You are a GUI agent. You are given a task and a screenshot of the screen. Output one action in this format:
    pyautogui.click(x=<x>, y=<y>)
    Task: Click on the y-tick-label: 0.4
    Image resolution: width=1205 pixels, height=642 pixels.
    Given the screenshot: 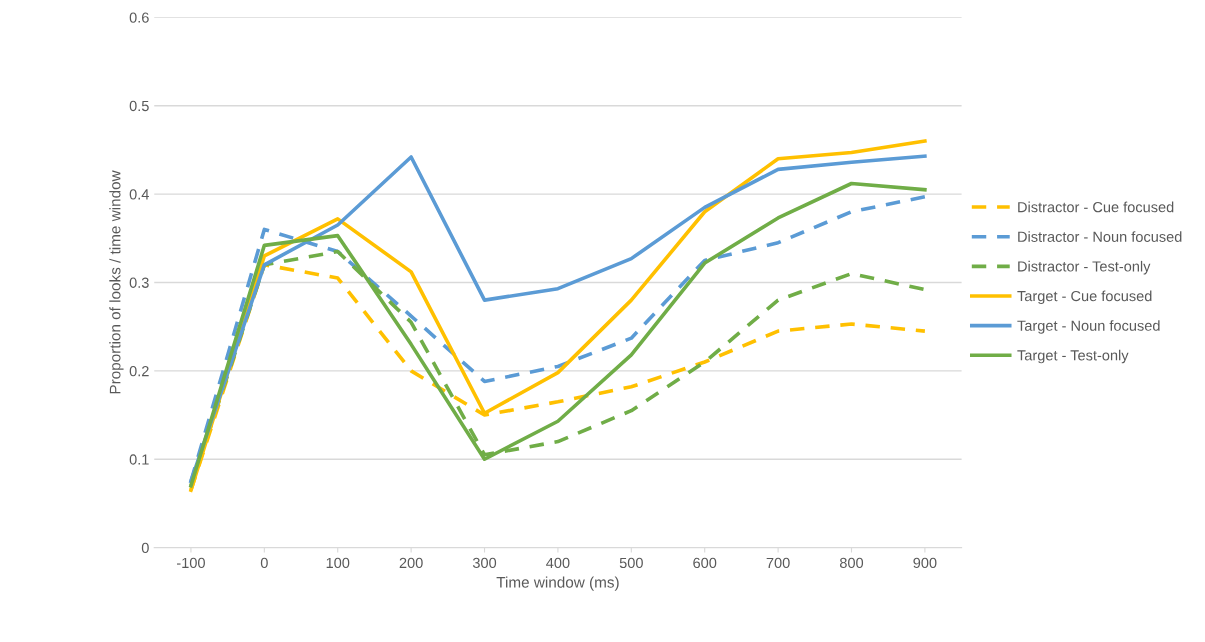 What is the action you would take?
    pyautogui.click(x=139, y=194)
    